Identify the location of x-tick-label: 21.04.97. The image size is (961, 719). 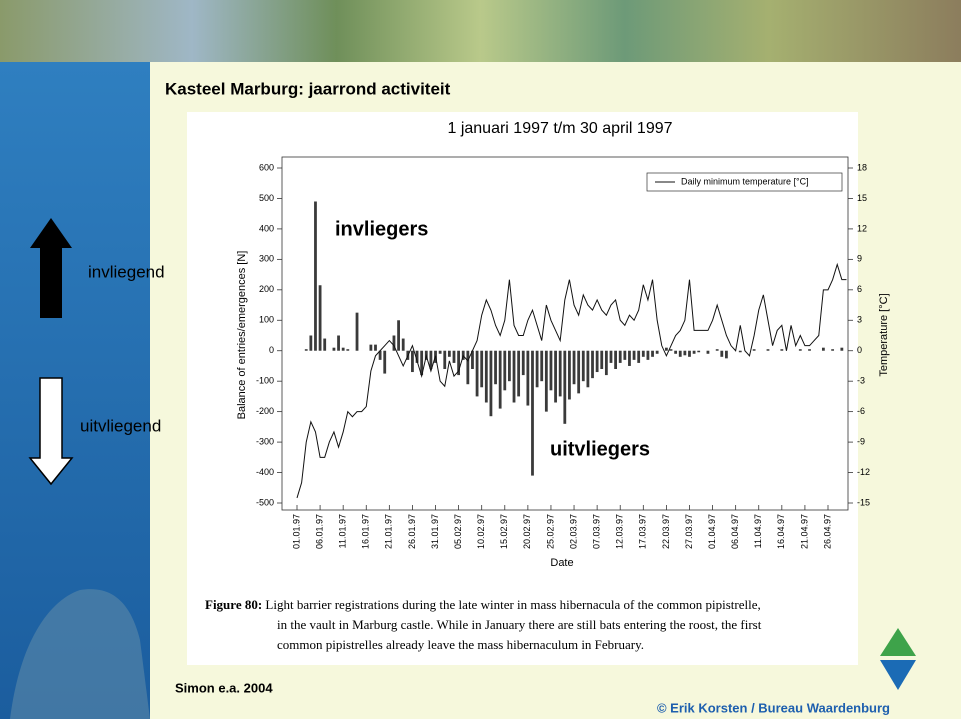
(804, 531).